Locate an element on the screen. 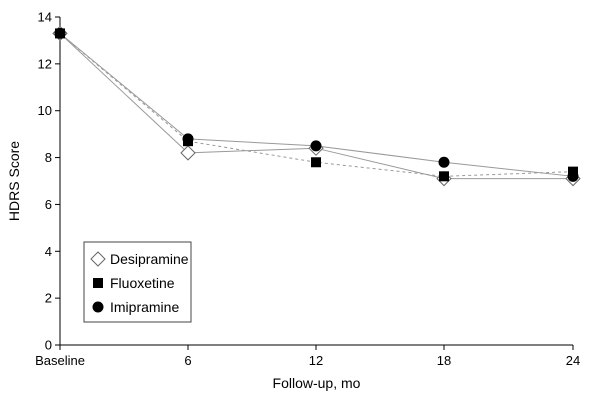  legend-entry-imipramine: Imipramine is located at coordinates (135, 307).